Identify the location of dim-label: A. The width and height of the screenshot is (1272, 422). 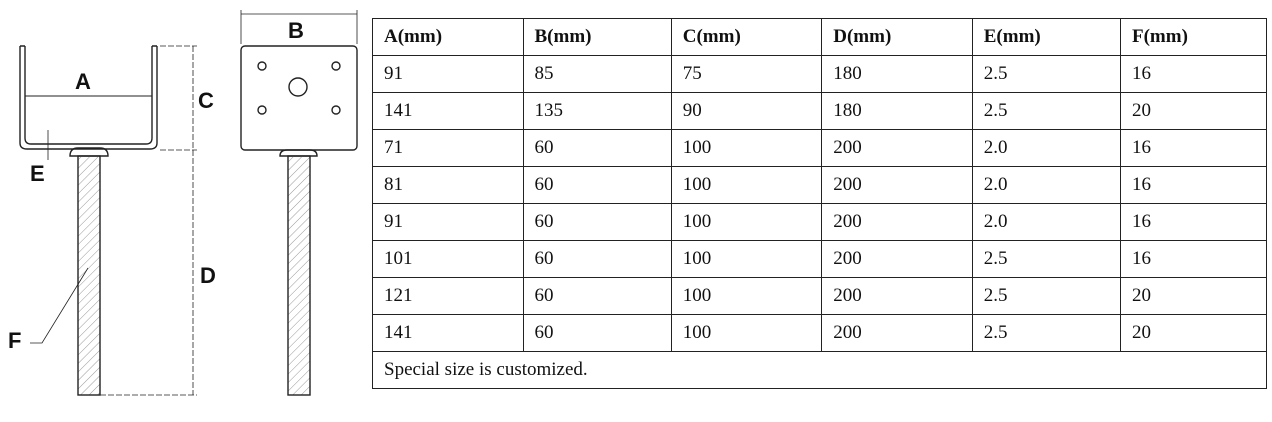
(83, 81).